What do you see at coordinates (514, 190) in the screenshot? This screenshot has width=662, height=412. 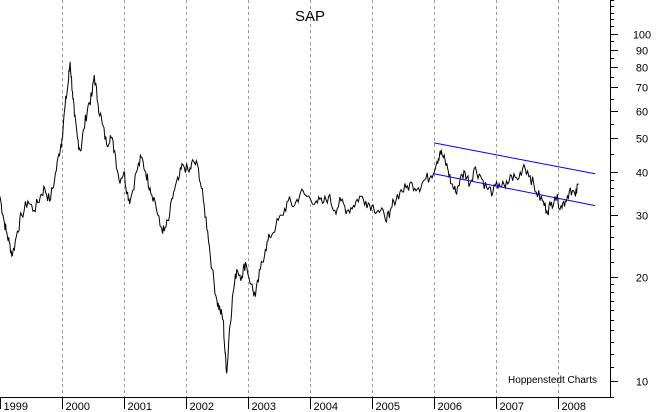 I see `channel-lower-line` at bounding box center [514, 190].